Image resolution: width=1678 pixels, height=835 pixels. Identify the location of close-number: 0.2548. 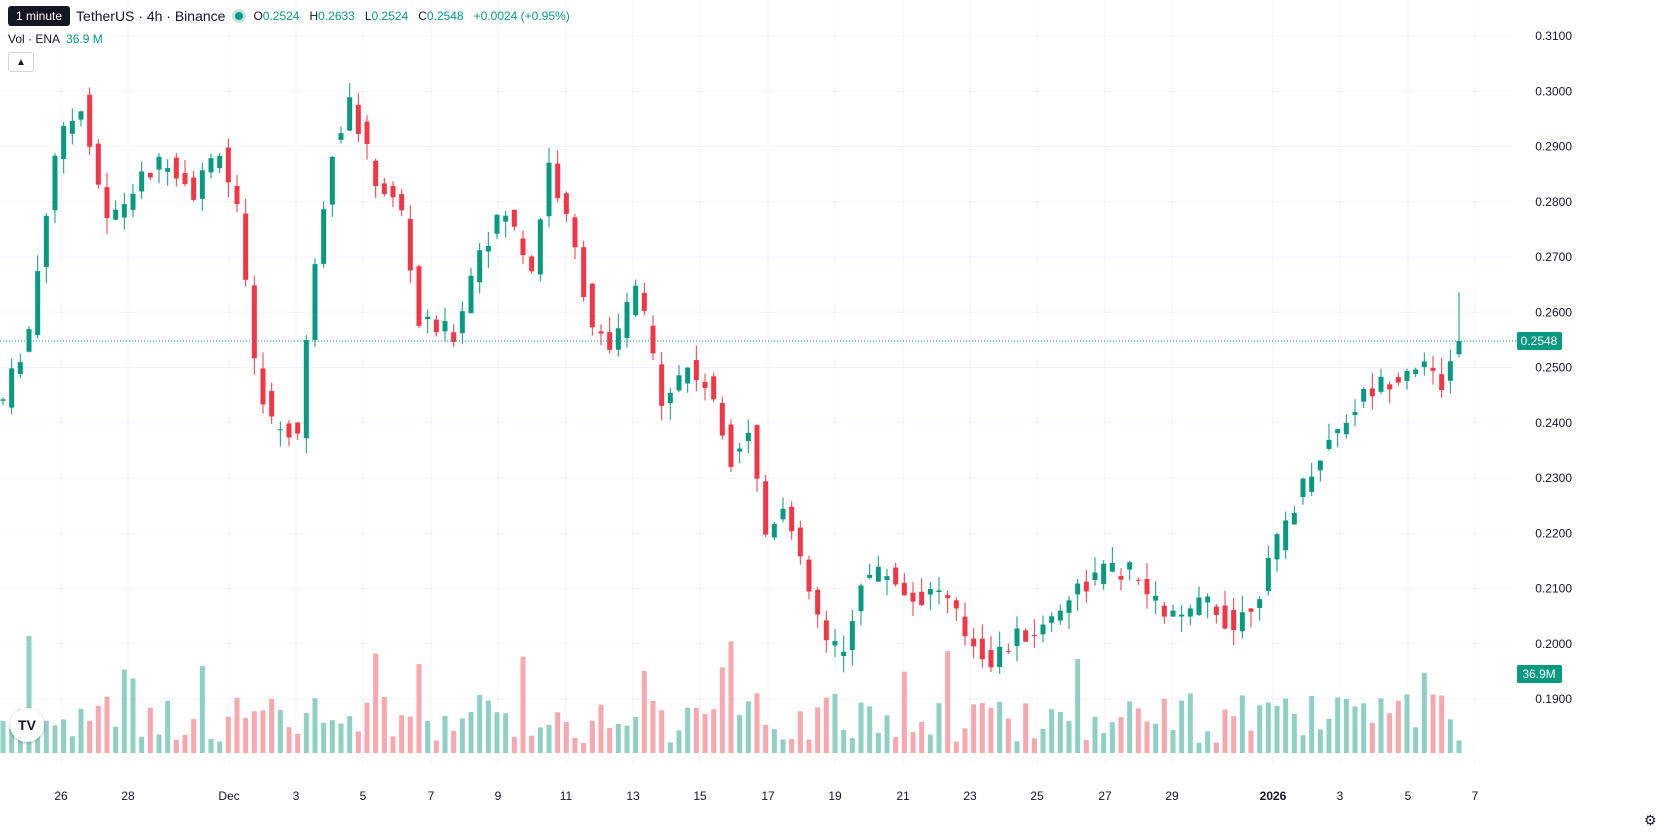
(445, 16).